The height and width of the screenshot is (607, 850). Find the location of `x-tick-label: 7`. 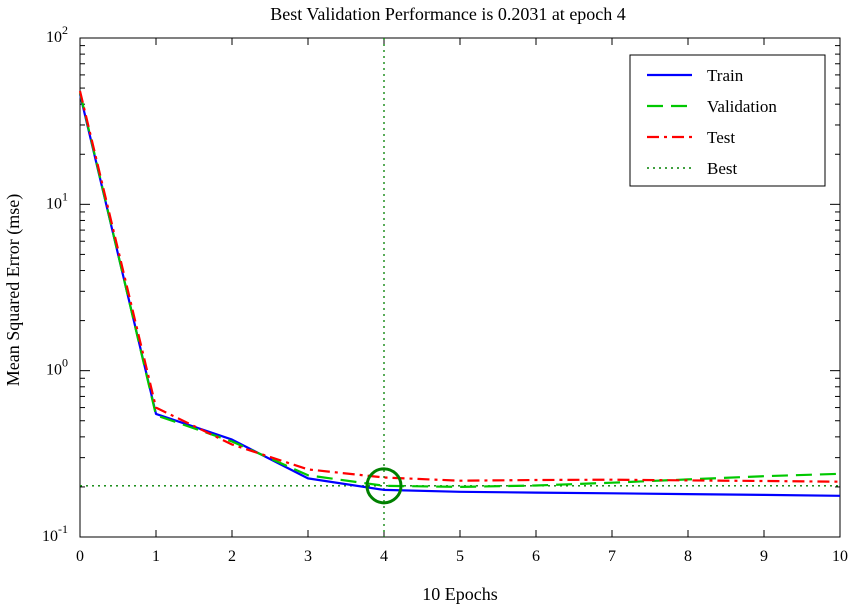

x-tick-label: 7 is located at coordinates (612, 556).